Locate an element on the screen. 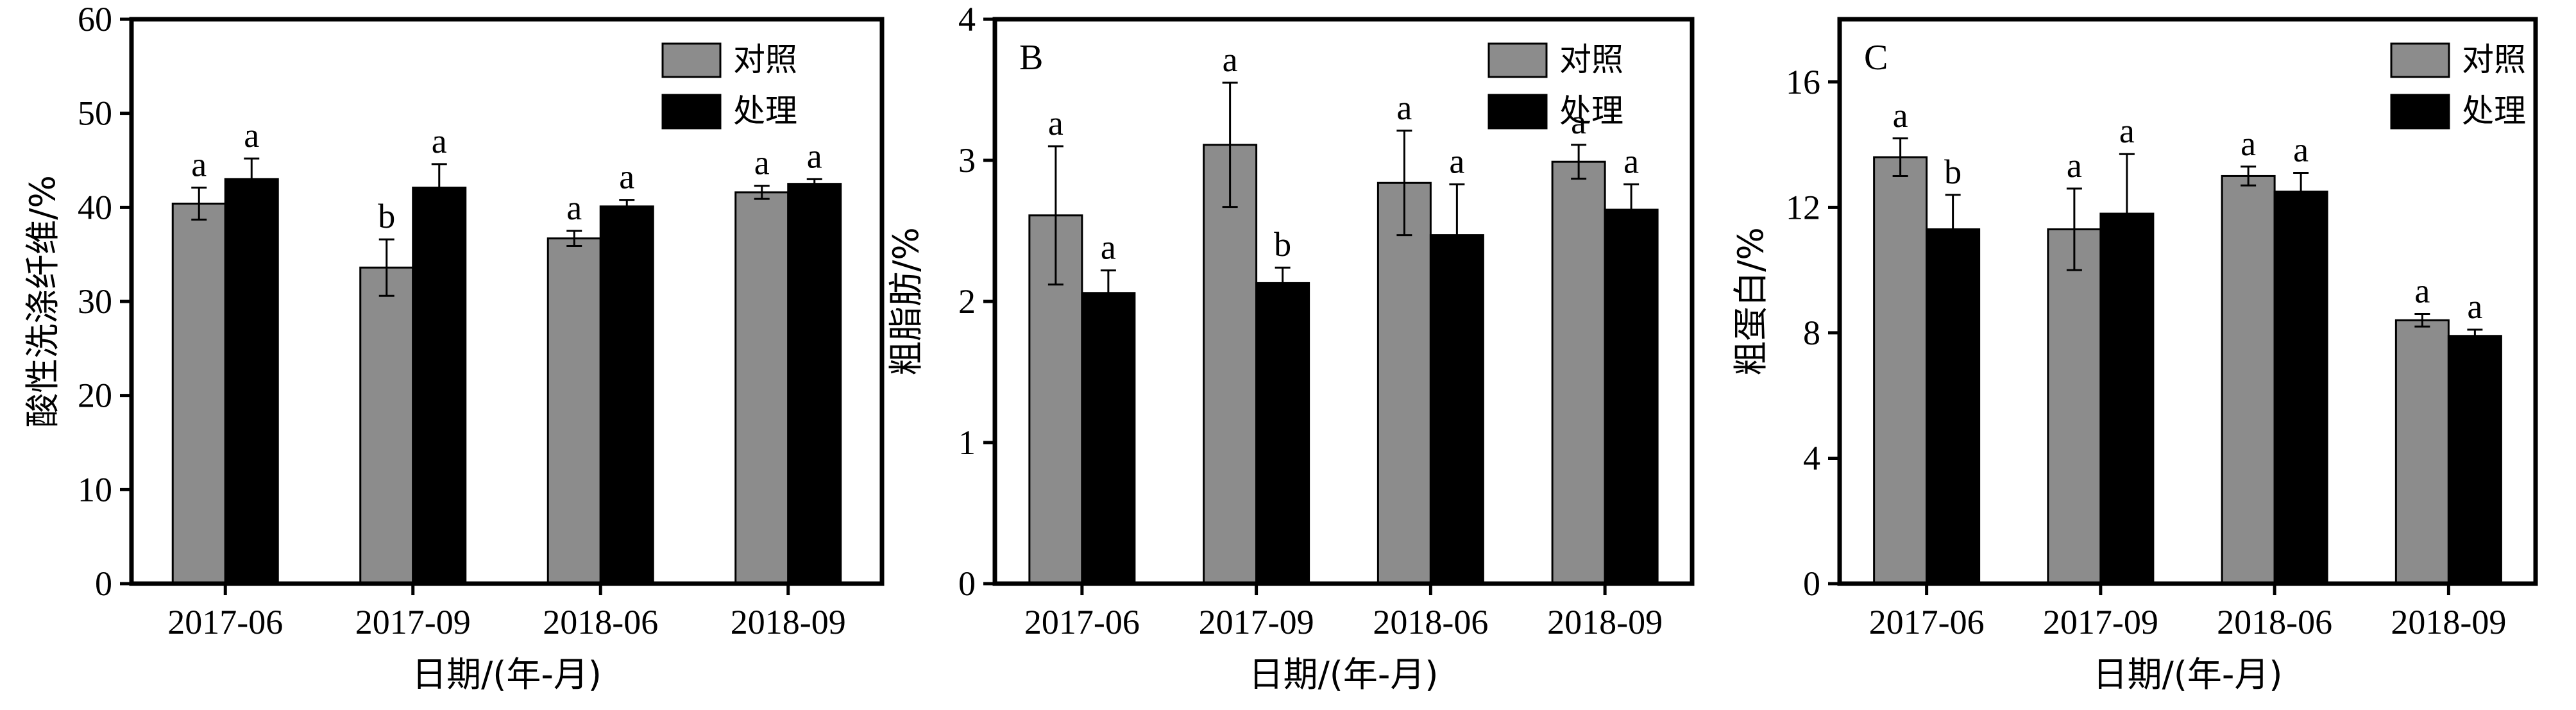 The image size is (2576, 710). y-tick-label: 1 is located at coordinates (967, 442).